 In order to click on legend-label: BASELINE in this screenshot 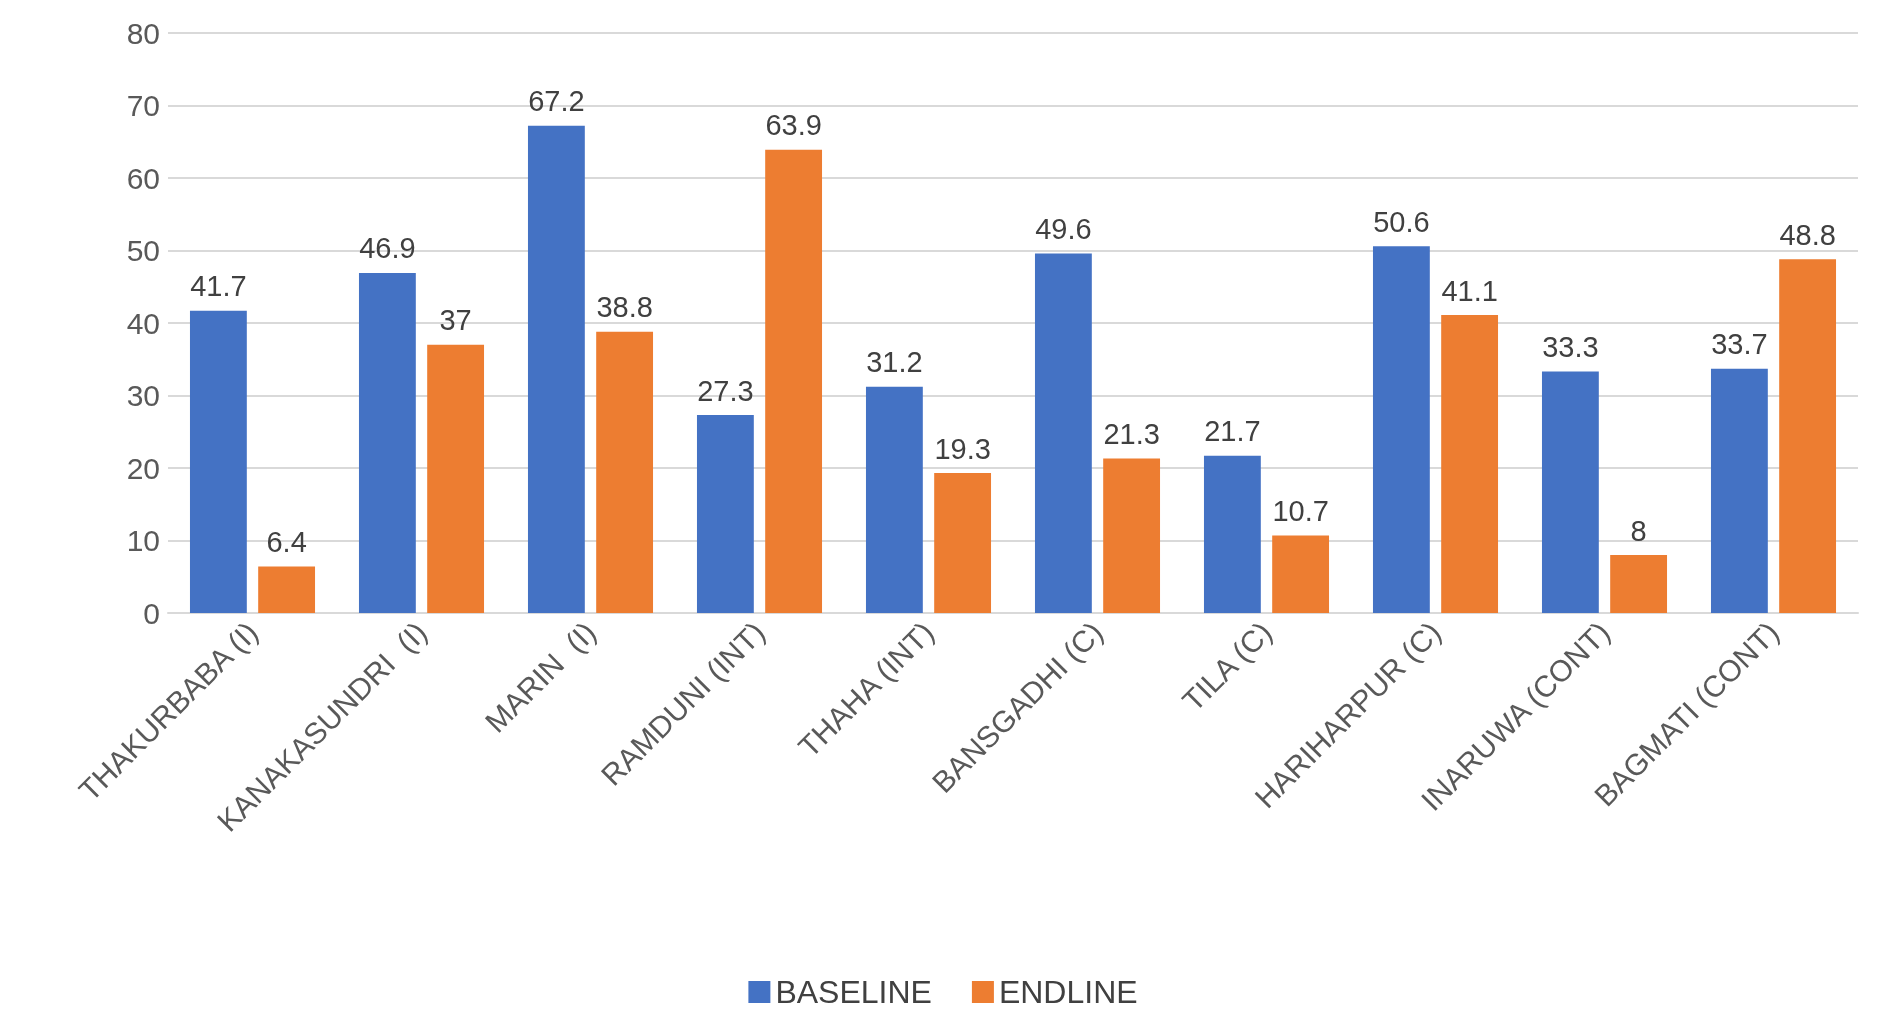, I will do `click(853, 992)`.